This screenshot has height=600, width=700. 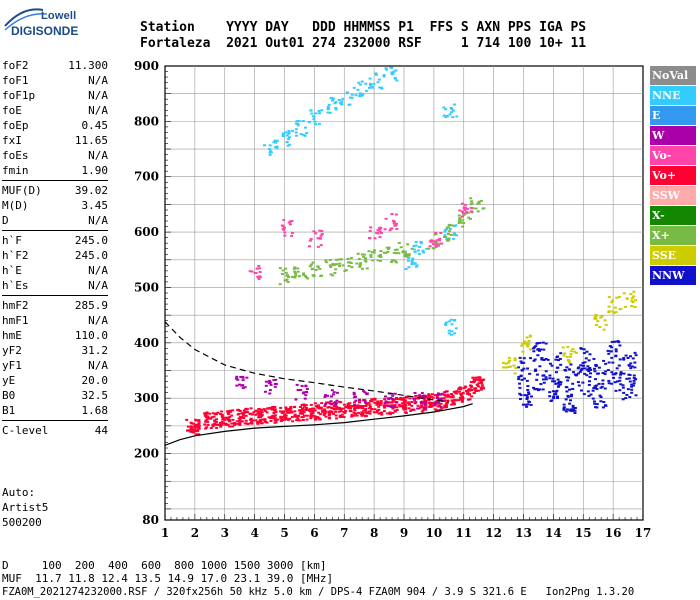 I want to click on param-row: C-level 44, so click(x=55, y=430).